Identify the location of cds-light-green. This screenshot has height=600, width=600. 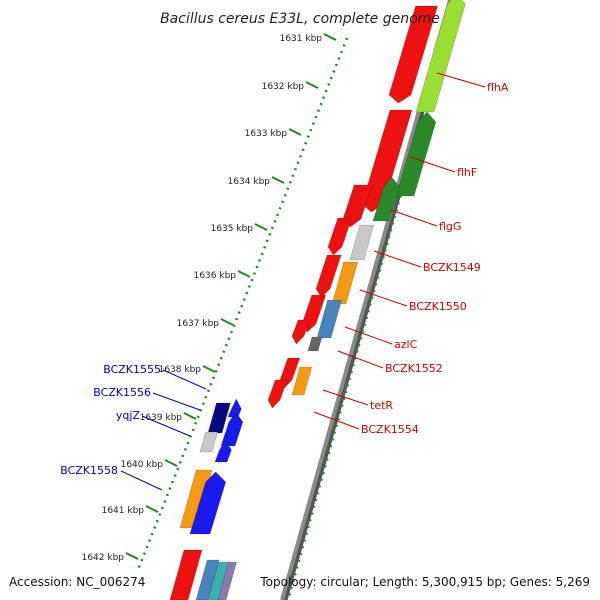
(440, 56).